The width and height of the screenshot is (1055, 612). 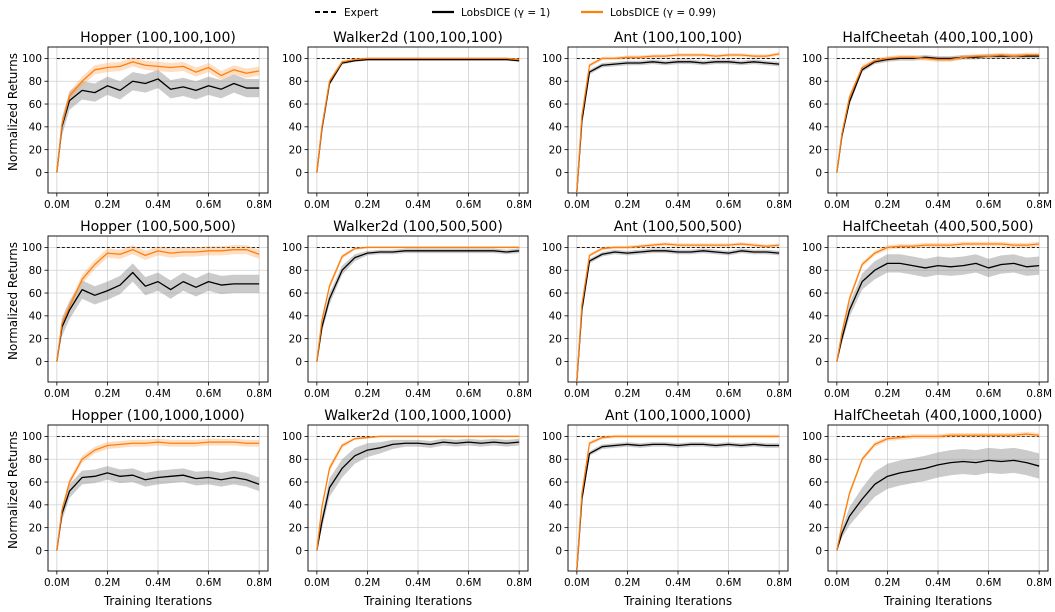 I want to click on ylabel-row-3: Normalized Returns, so click(x=13, y=490).